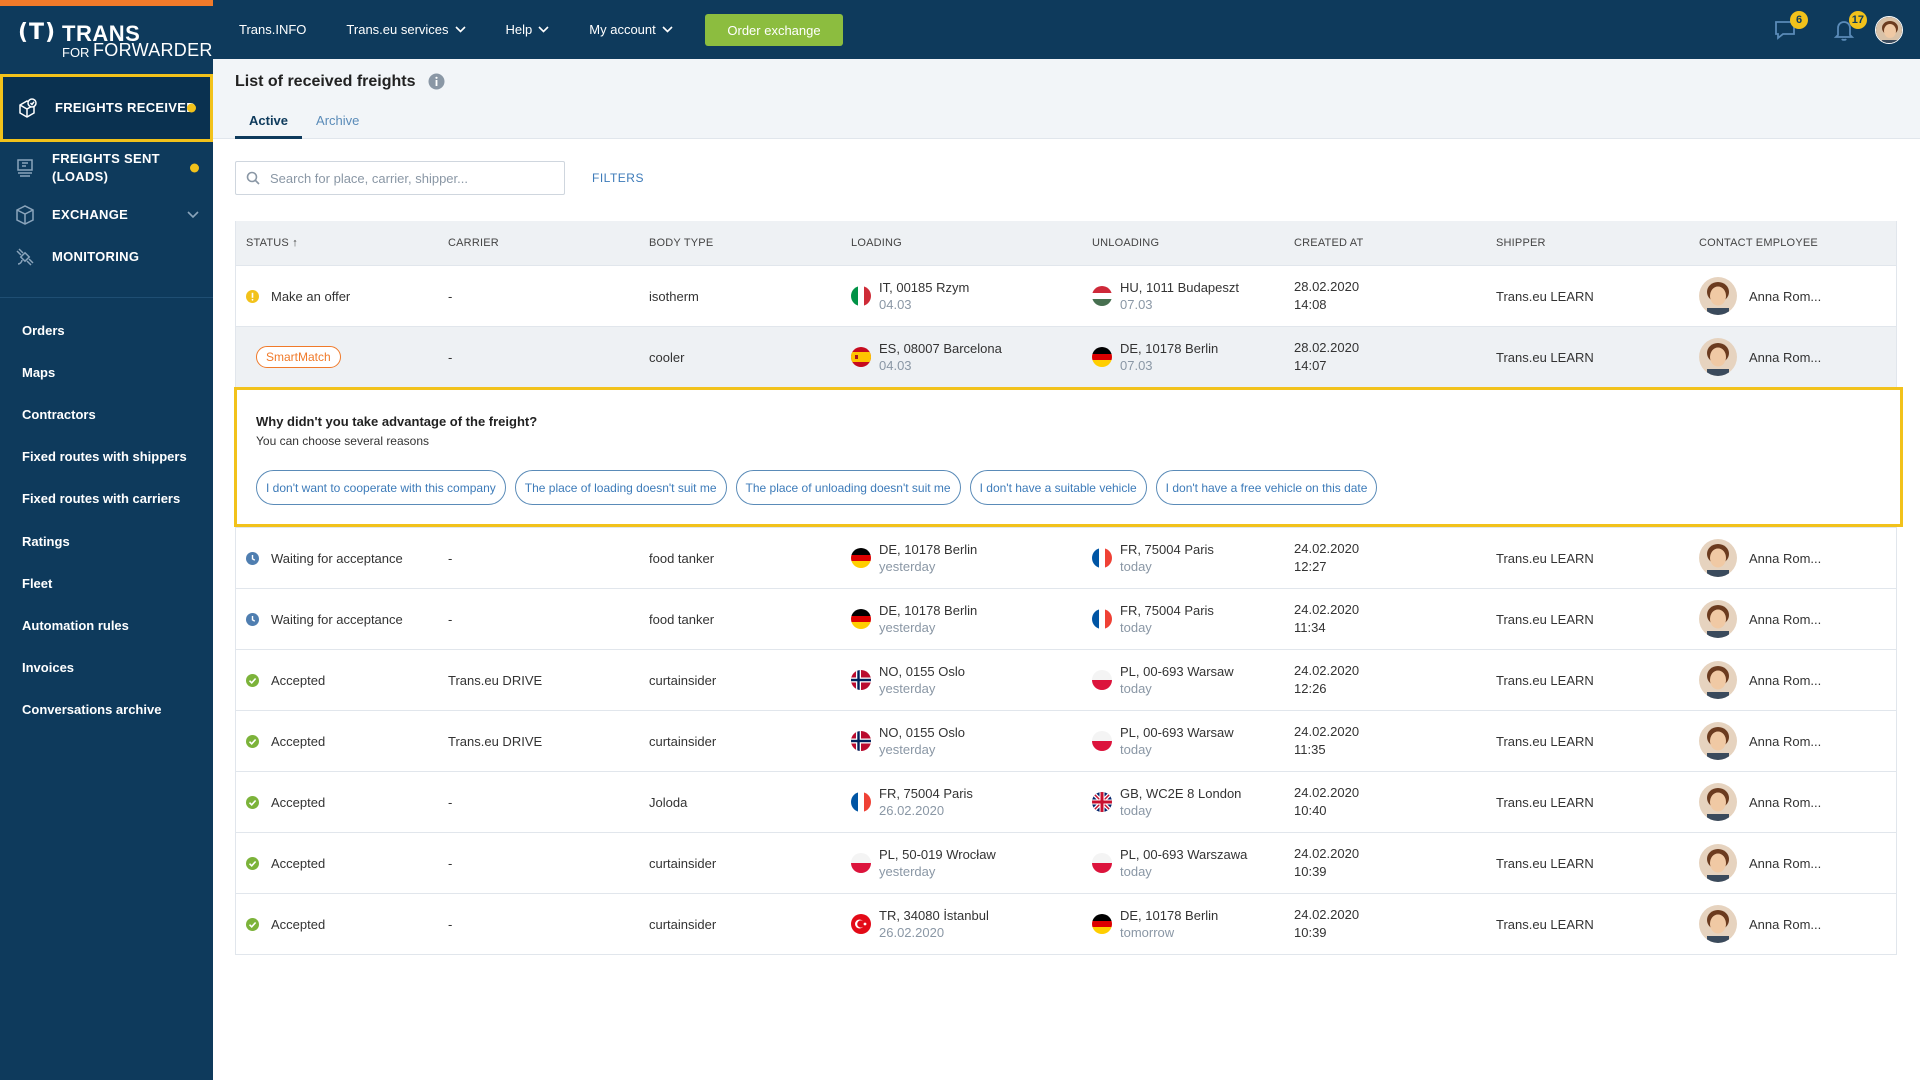 This screenshot has width=1920, height=1080. Describe the element at coordinates (495, 741) in the screenshot. I see `carrier-cell: Trans.eu DRIVE` at that location.